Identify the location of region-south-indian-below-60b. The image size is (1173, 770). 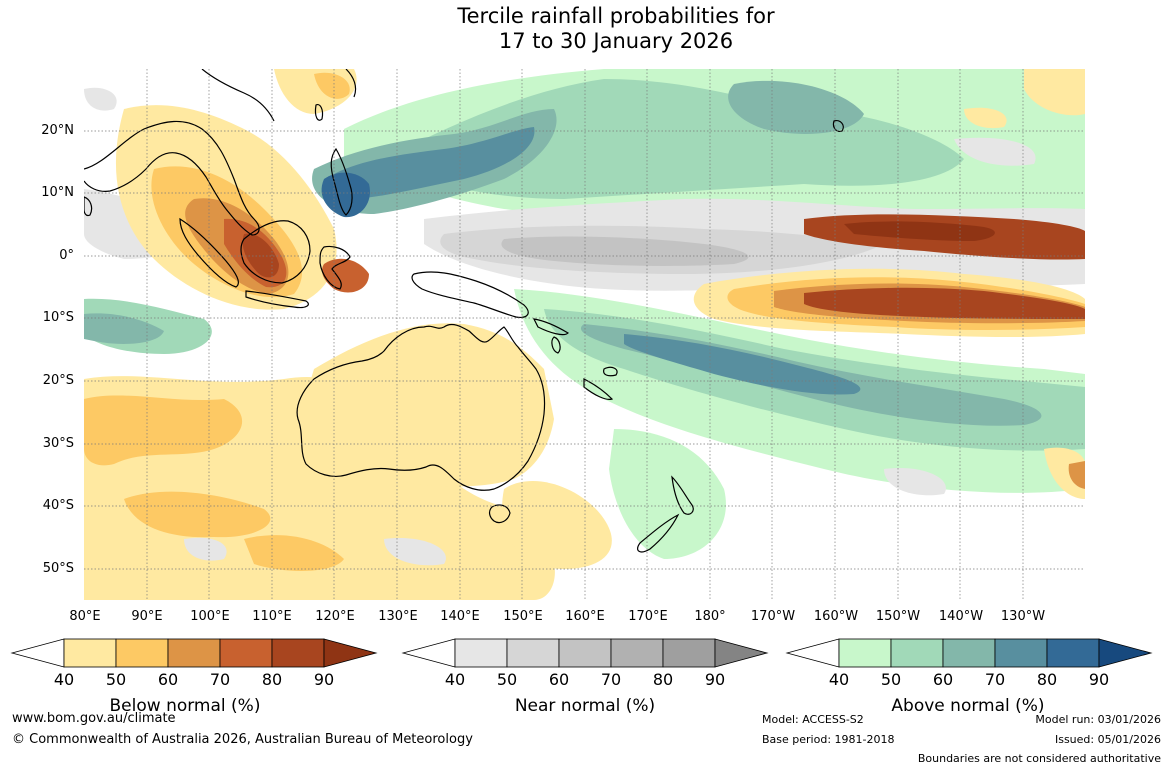
(197, 514).